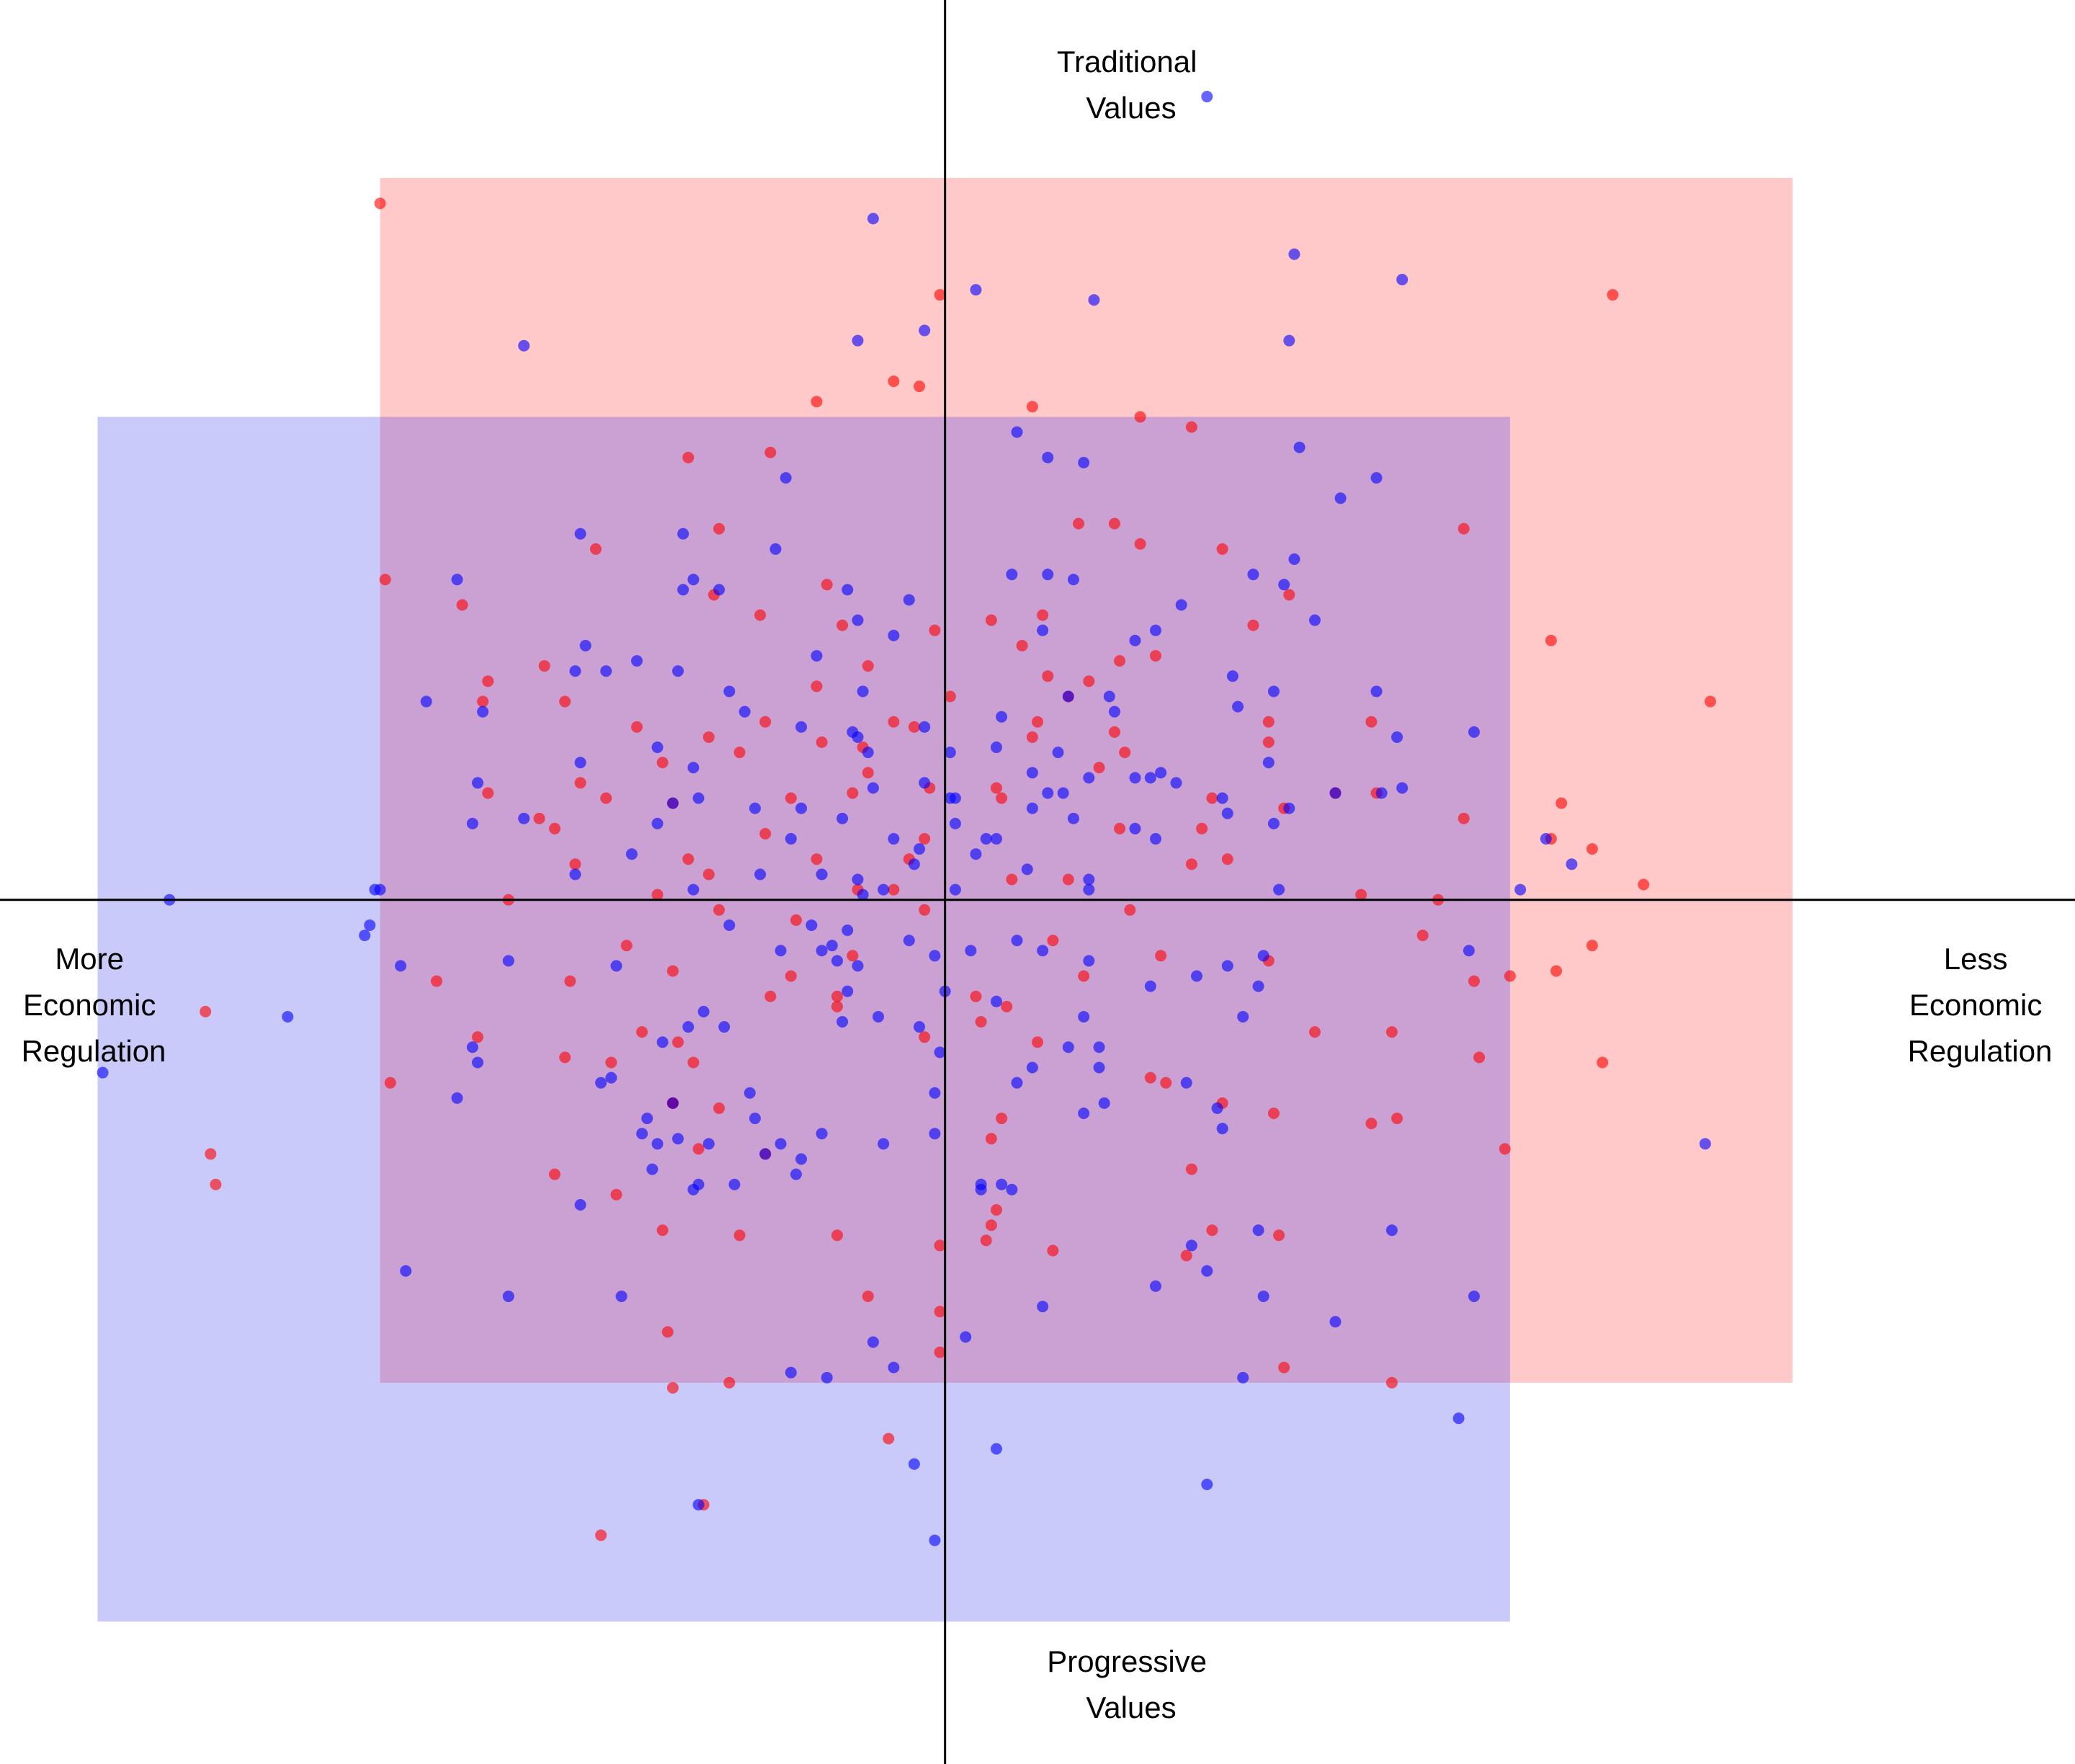 This screenshot has height=1764, width=2075. Describe the element at coordinates (1131, 108) in the screenshot. I see `top-axis-label-line-2: Values` at that location.